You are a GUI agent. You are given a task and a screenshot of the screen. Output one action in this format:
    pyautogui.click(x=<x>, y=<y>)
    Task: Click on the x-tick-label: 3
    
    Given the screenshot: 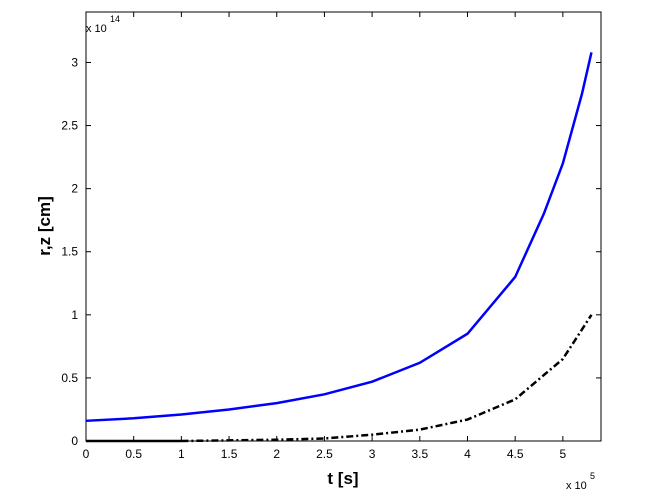 What is the action you would take?
    pyautogui.click(x=372, y=454)
    